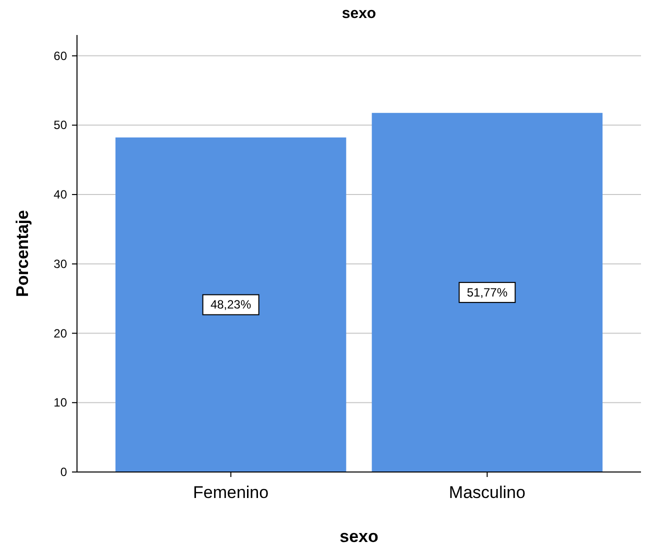 This screenshot has height=550, width=659. I want to click on y-tick-label: 60, so click(61, 55).